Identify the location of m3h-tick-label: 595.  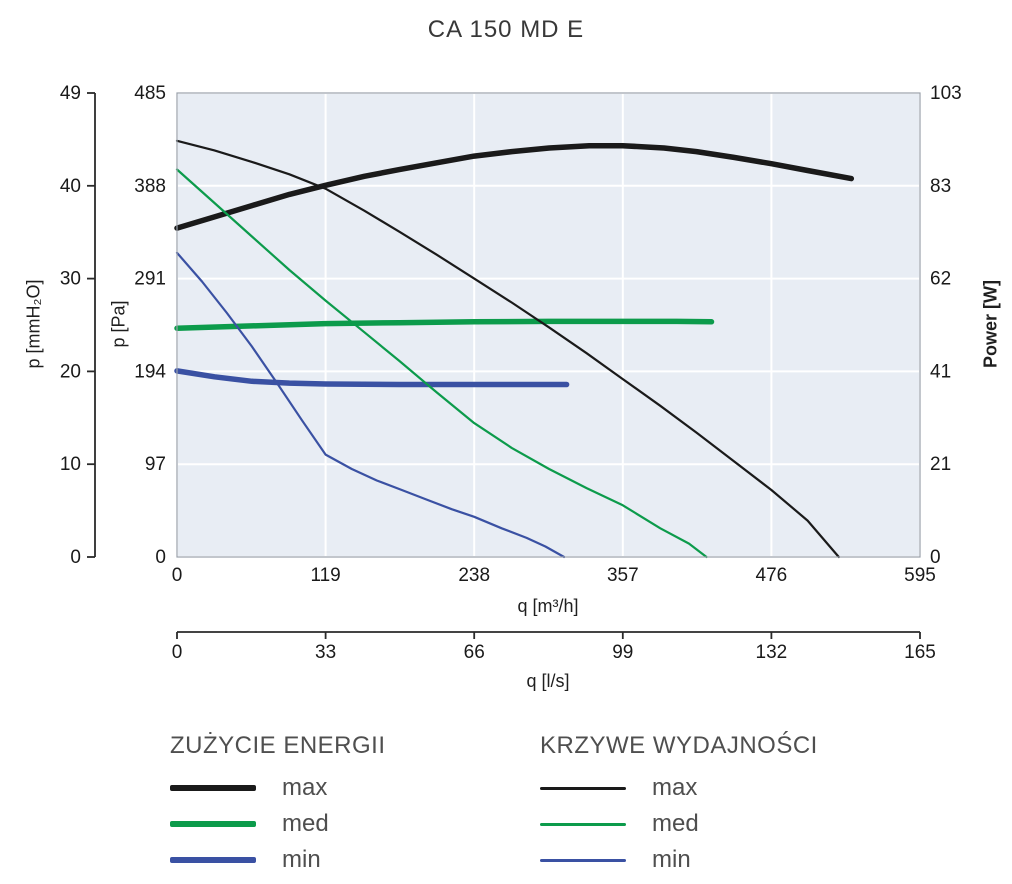
(920, 575).